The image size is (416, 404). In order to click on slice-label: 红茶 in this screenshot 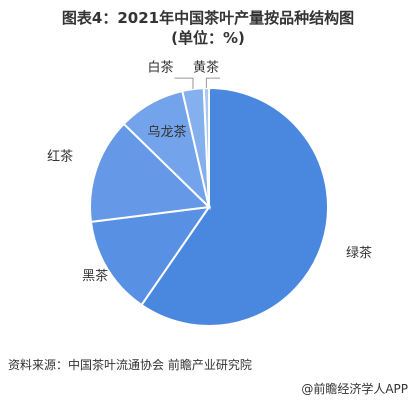, I will do `click(60, 157)`.